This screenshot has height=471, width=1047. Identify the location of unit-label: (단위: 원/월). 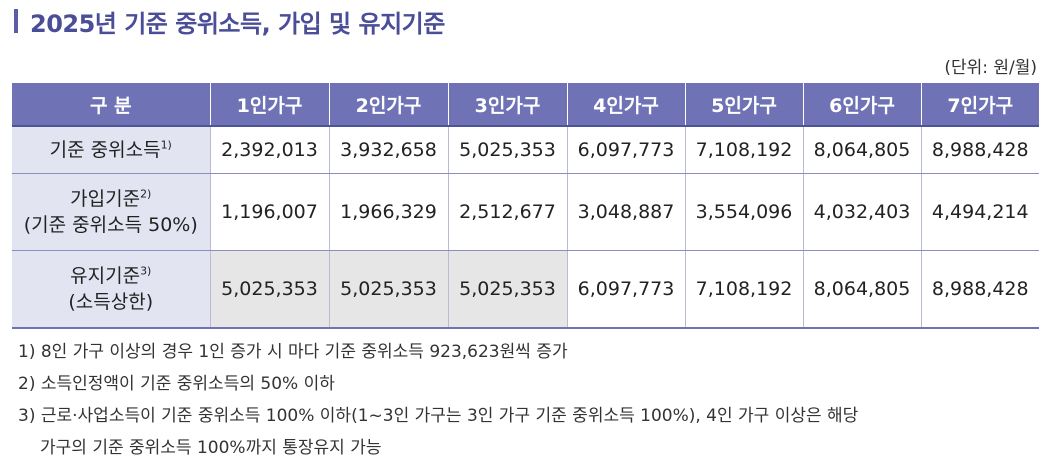
(990, 68).